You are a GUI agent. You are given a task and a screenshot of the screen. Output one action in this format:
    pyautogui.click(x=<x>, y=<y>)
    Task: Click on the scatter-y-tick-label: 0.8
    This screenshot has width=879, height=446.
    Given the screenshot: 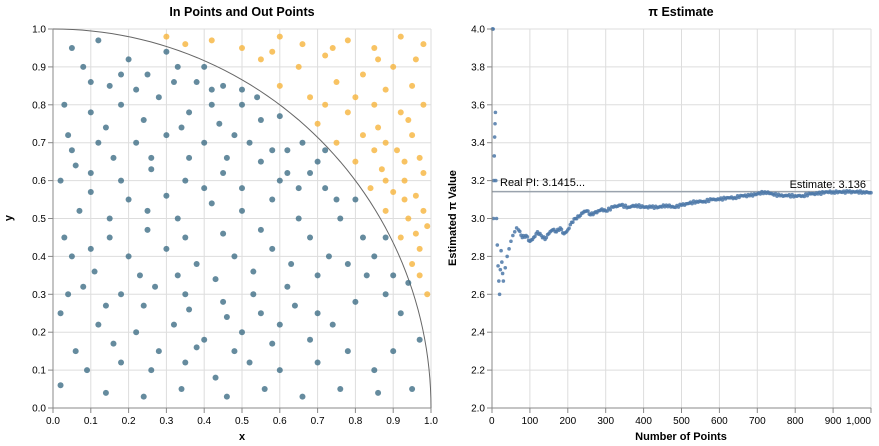 What is the action you would take?
    pyautogui.click(x=39, y=105)
    